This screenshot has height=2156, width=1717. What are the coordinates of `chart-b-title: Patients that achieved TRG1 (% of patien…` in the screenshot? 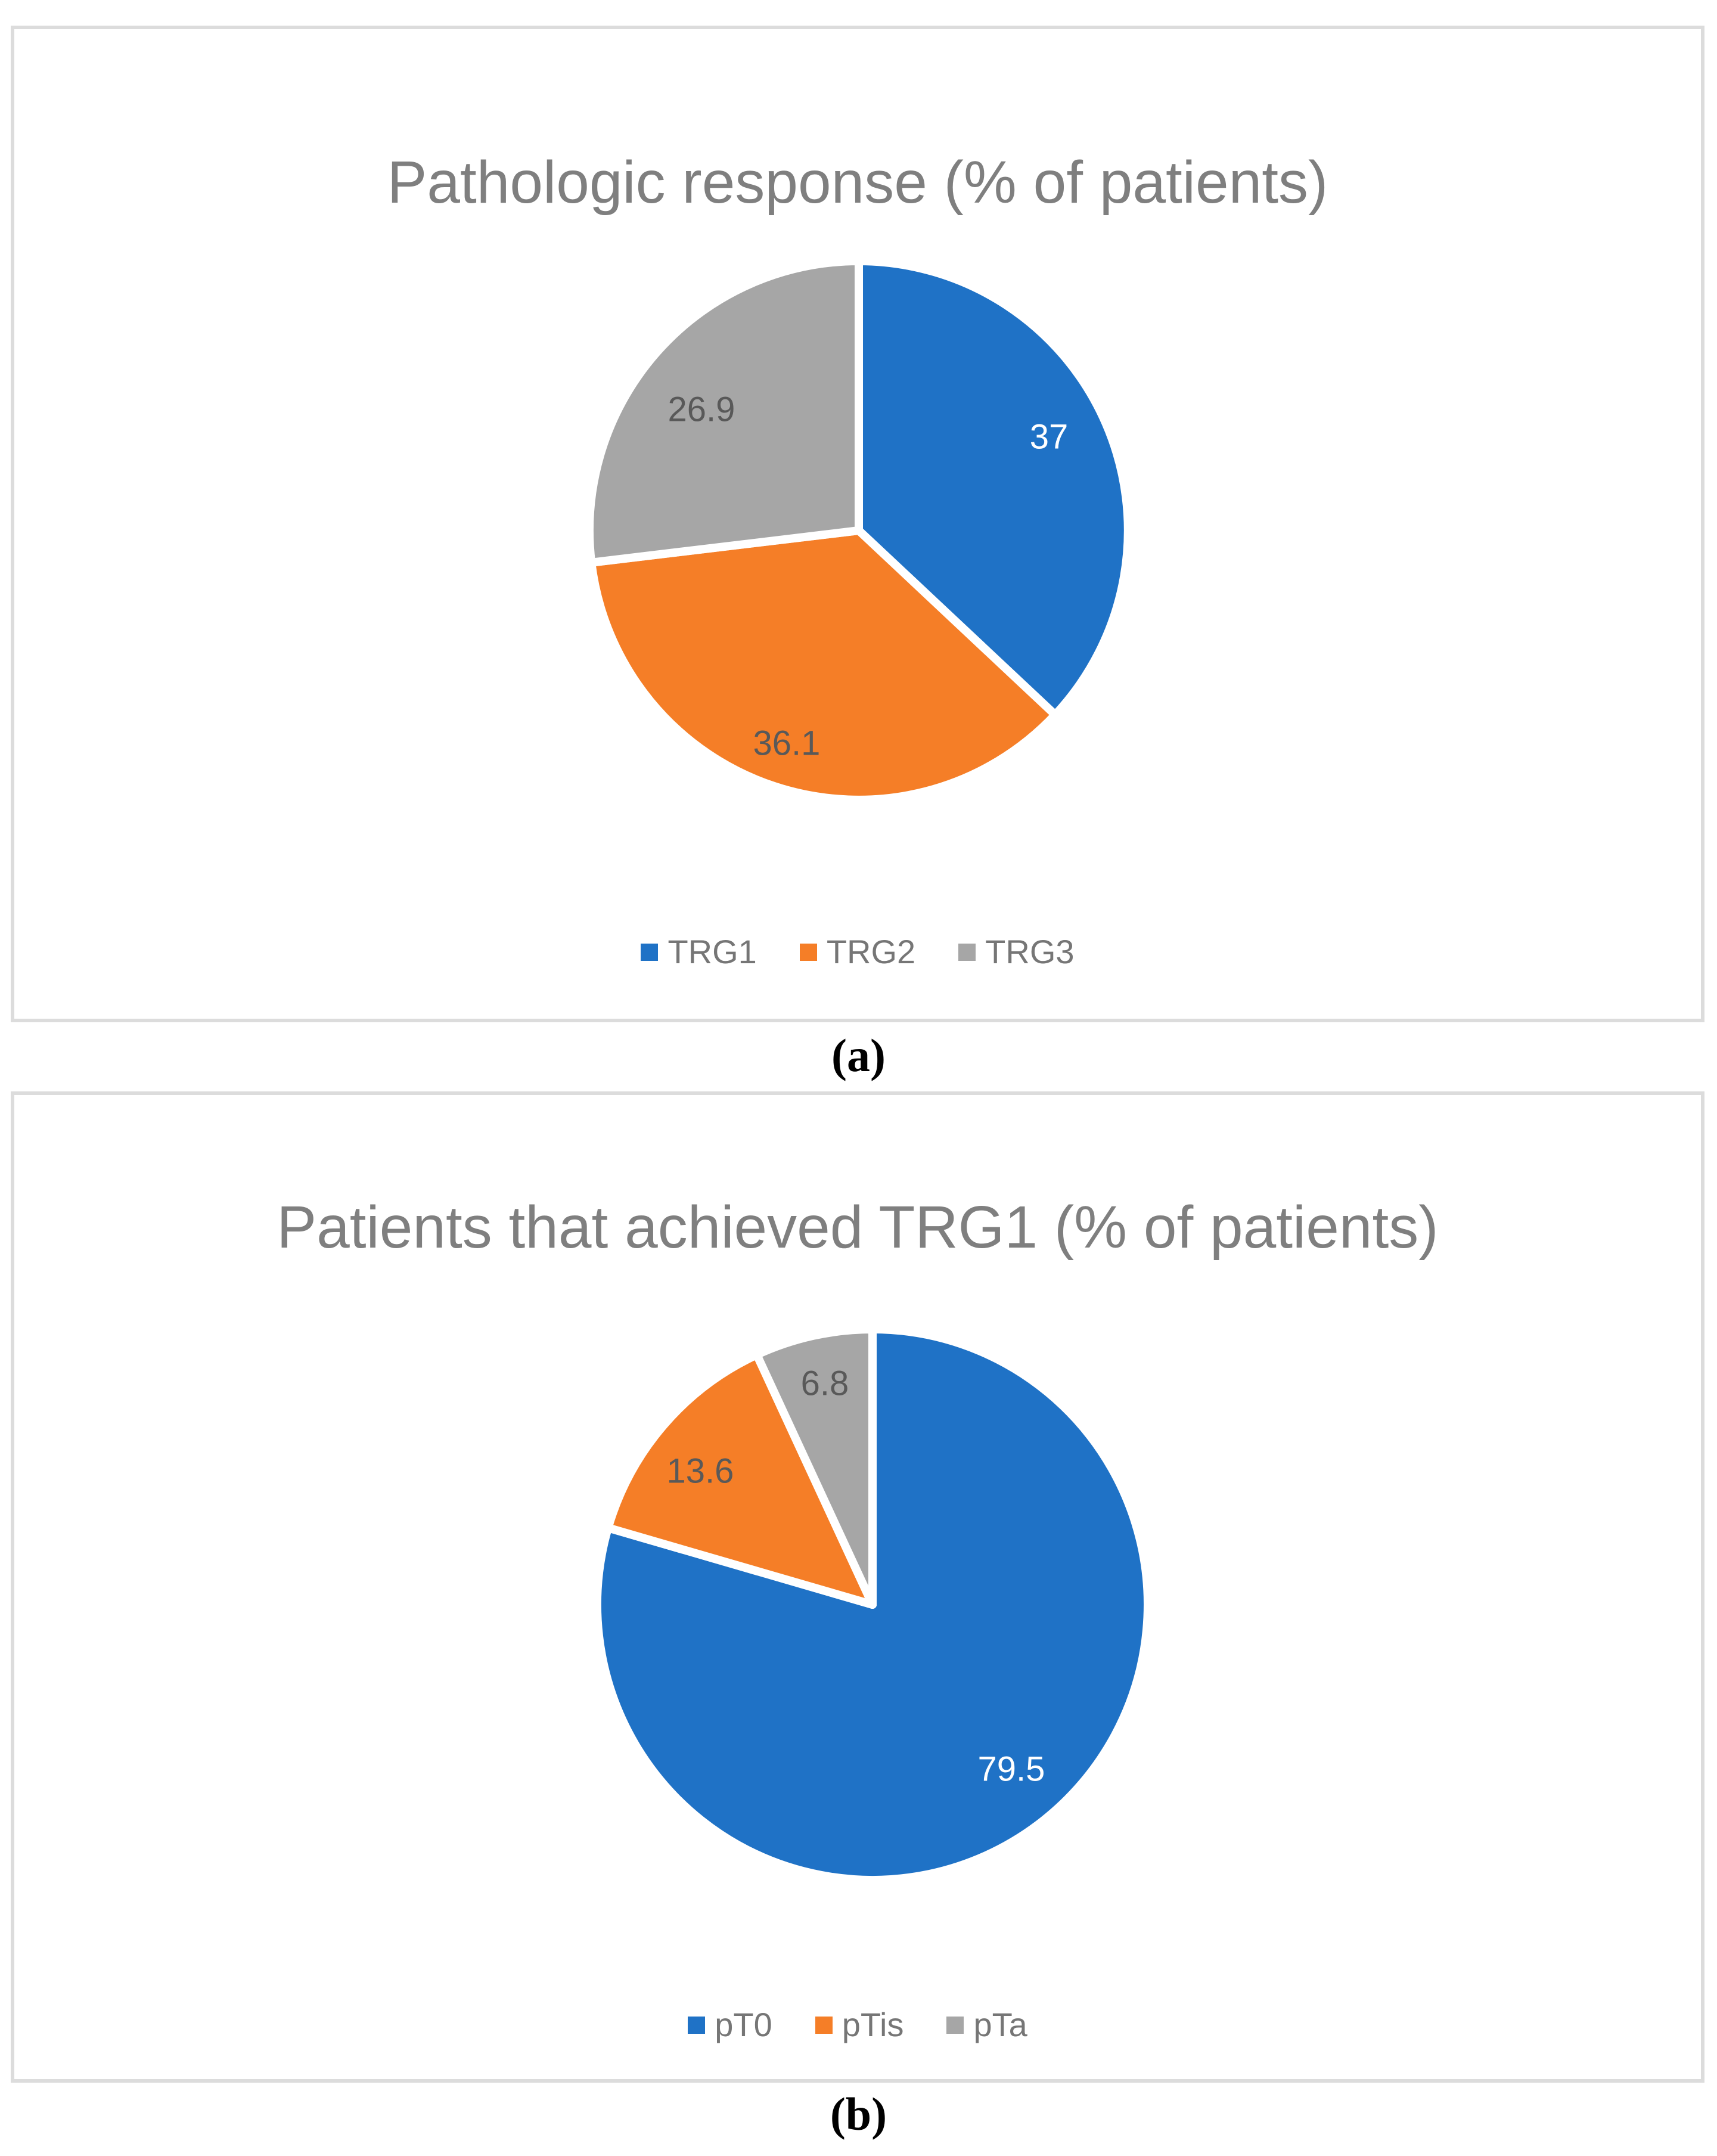 It's located at (858, 1227).